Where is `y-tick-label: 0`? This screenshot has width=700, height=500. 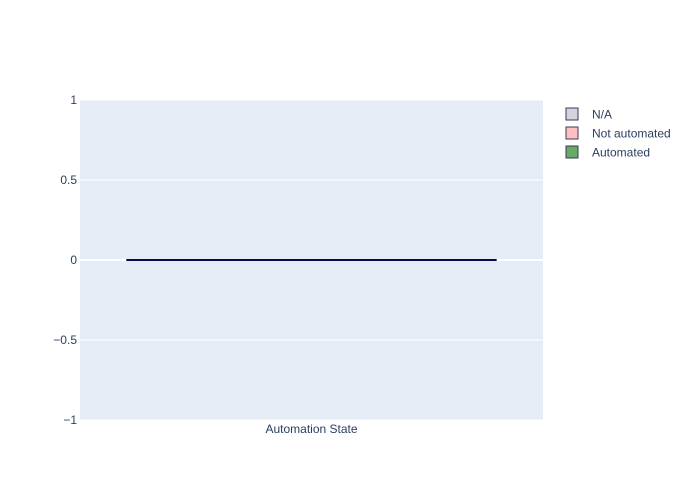 y-tick-label: 0 is located at coordinates (73, 260).